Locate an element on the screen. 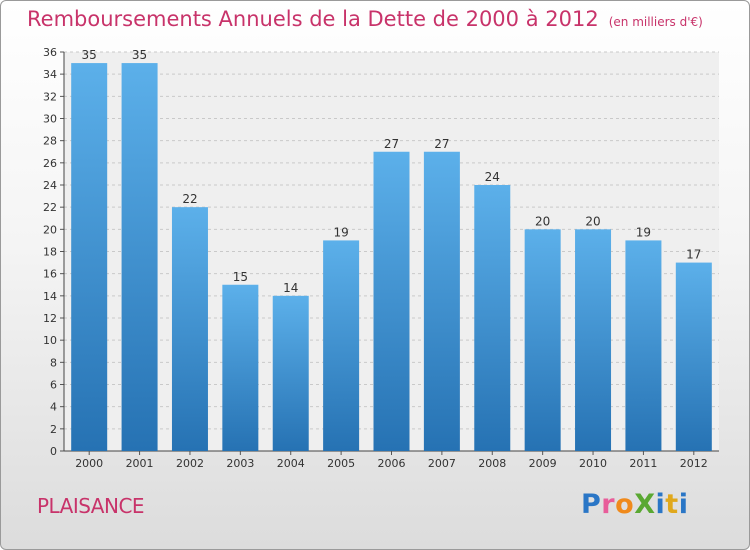 The width and height of the screenshot is (750, 550). y-tick-label: 36 is located at coordinates (50, 52).